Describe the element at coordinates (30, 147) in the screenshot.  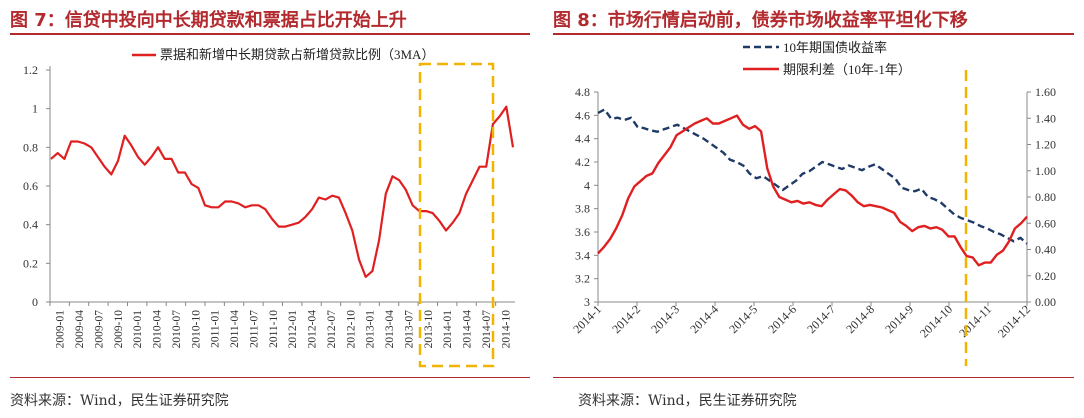
I see `y-tick-label: 0.8` at that location.